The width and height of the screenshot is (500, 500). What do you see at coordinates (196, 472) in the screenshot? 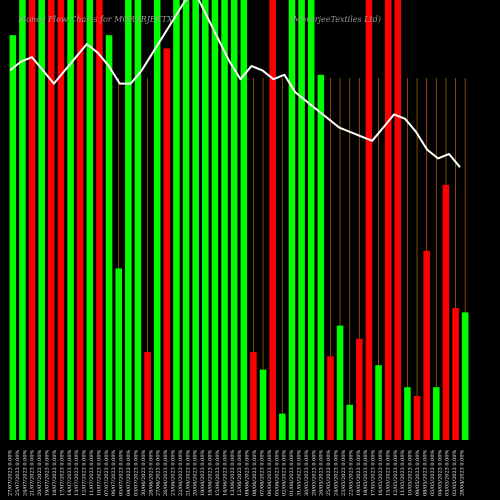
I see `x-tick-label: 20/06/2023 0.00%` at bounding box center [196, 472].